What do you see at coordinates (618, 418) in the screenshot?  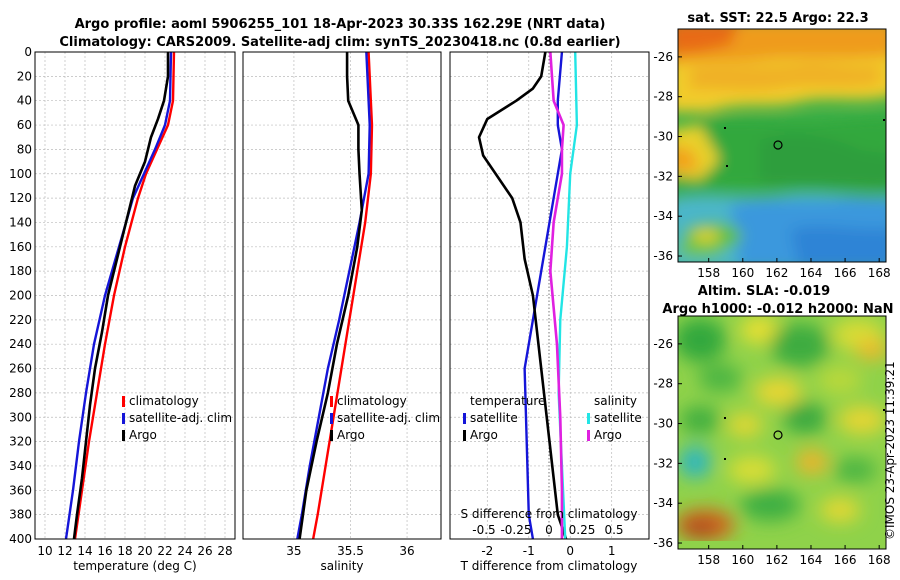 I see `legend-label-s-satellite: satellite` at bounding box center [618, 418].